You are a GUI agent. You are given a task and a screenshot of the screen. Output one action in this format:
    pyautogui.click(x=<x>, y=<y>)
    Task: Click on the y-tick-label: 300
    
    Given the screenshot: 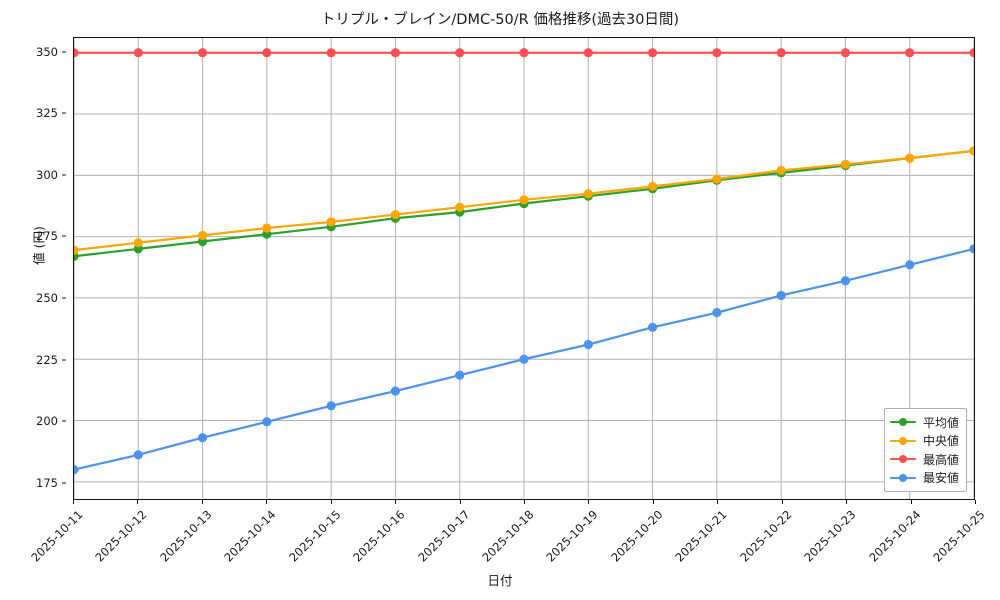 What is the action you would take?
    pyautogui.click(x=47, y=174)
    